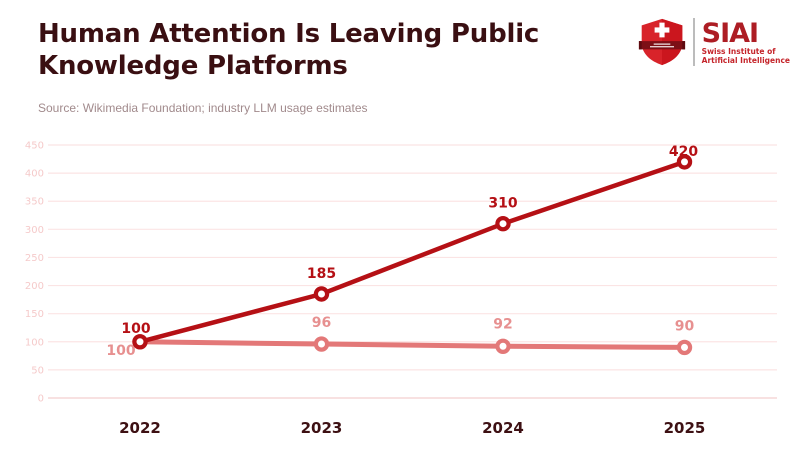 Image resolution: width=800 pixels, height=450 pixels. Describe the element at coordinates (662, 42) in the screenshot. I see `shield-icon` at that location.